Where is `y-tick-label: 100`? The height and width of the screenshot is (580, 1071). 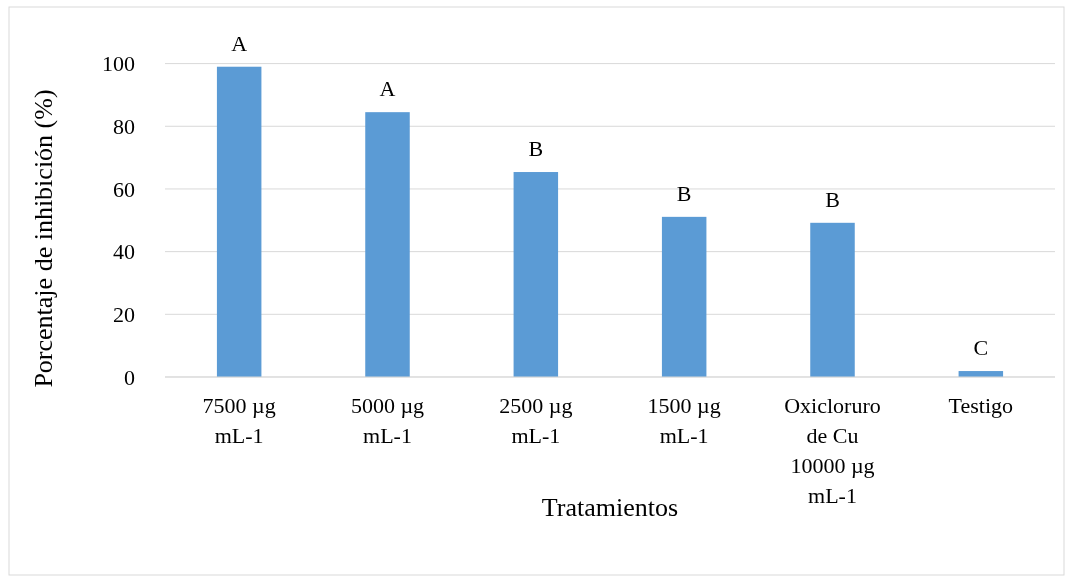
y-tick-label: 100 is located at coordinates (118, 64).